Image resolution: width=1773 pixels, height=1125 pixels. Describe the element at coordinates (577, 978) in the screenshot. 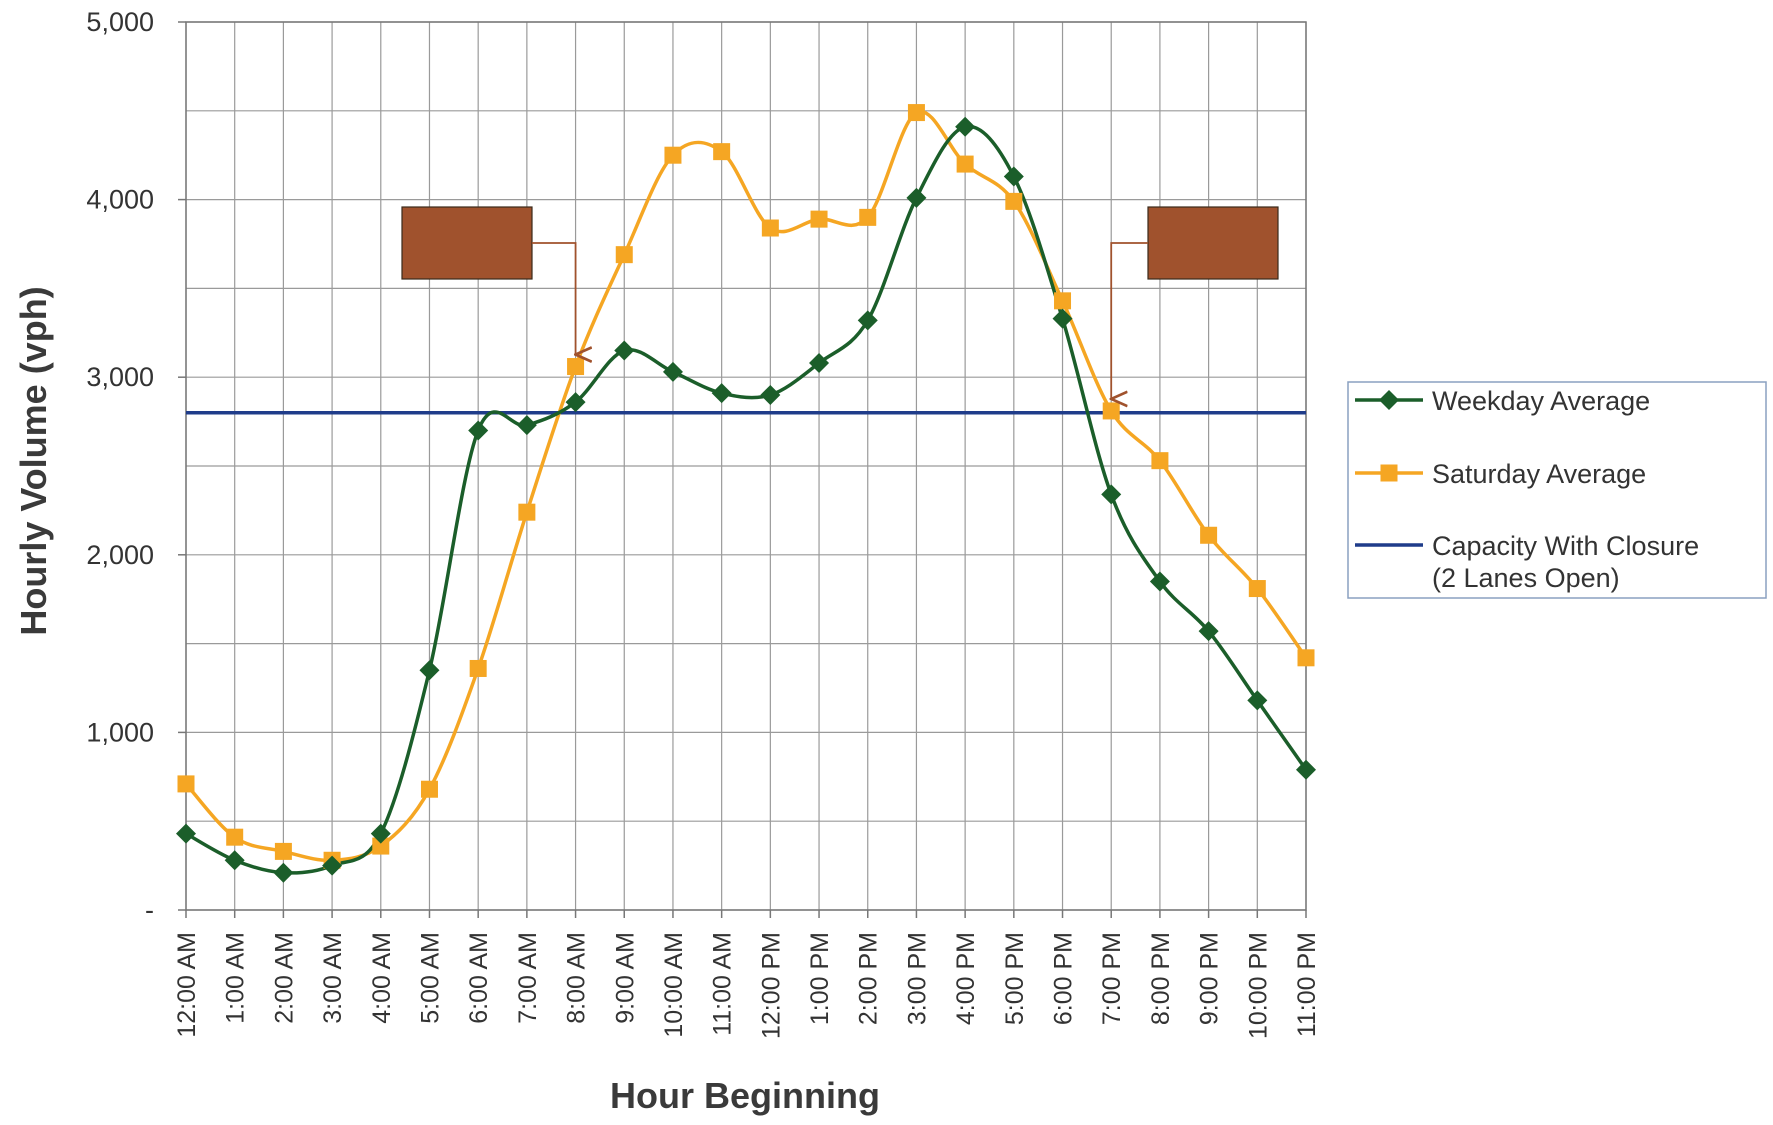

I see `x-tick-label: 8:00 AM` at that location.